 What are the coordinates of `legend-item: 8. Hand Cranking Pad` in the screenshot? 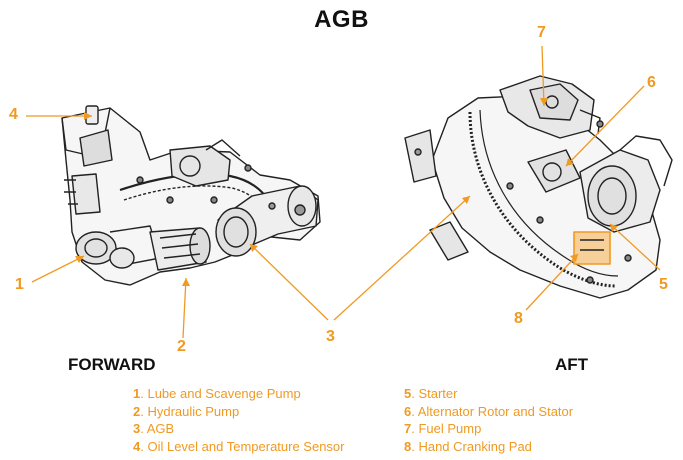 It's located at (488, 447).